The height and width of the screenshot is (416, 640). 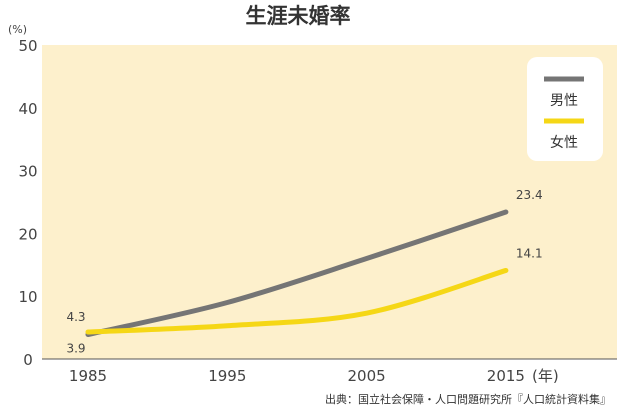 I want to click on x-tick-labels: 1985 1995 2005 2015, so click(x=297, y=376).